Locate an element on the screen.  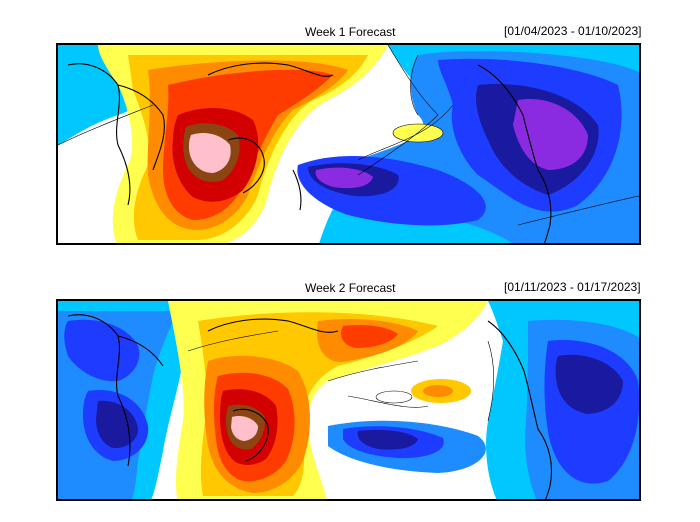
panel-date-range: [01/04/2023 - 01/10/2023] is located at coordinates (573, 31).